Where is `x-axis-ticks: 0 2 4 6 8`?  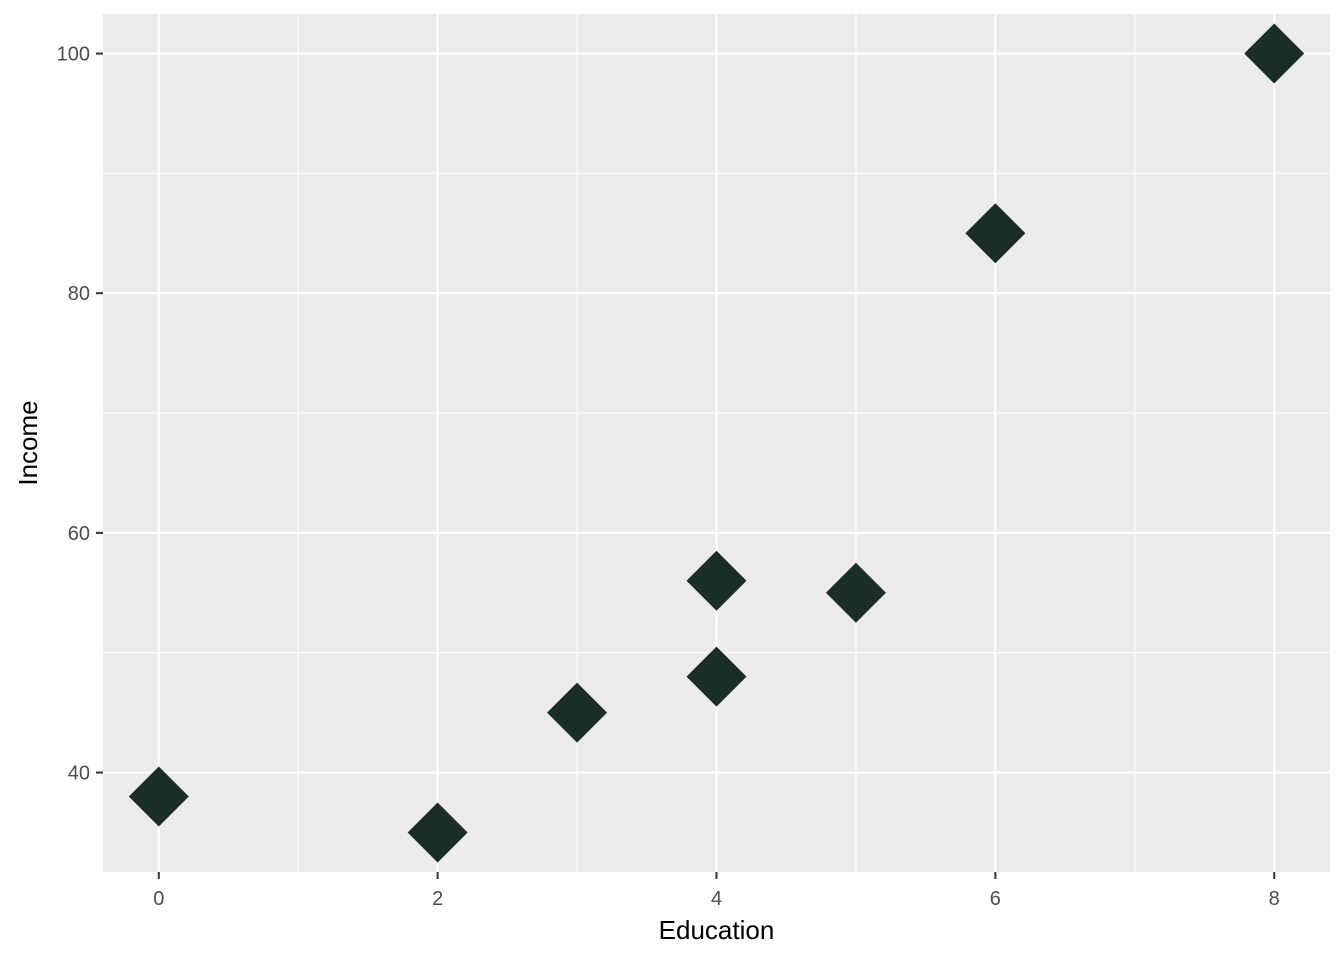 x-axis-ticks: 0 2 4 6 8 is located at coordinates (716, 891).